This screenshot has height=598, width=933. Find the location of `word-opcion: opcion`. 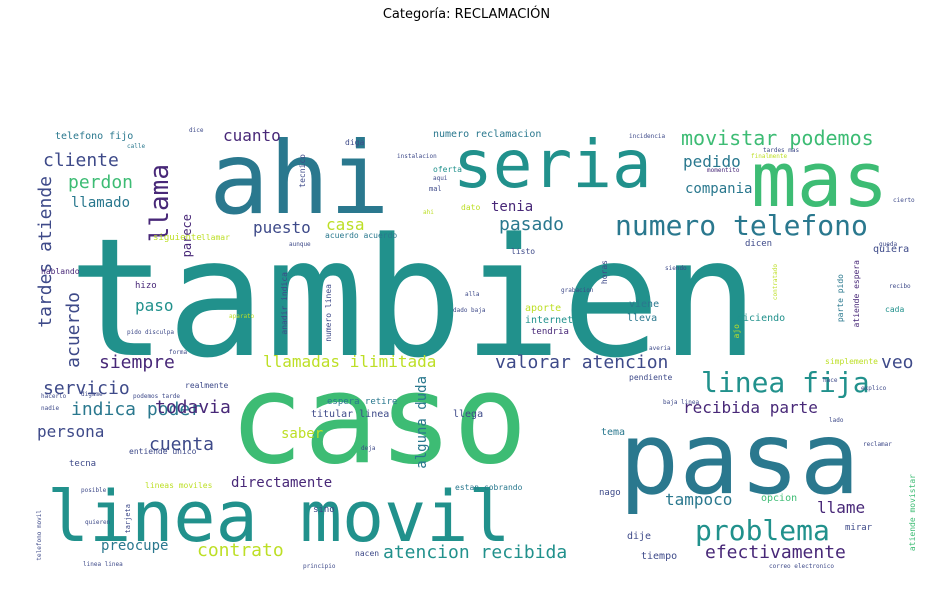

word-opcion: opcion is located at coordinates (779, 498).